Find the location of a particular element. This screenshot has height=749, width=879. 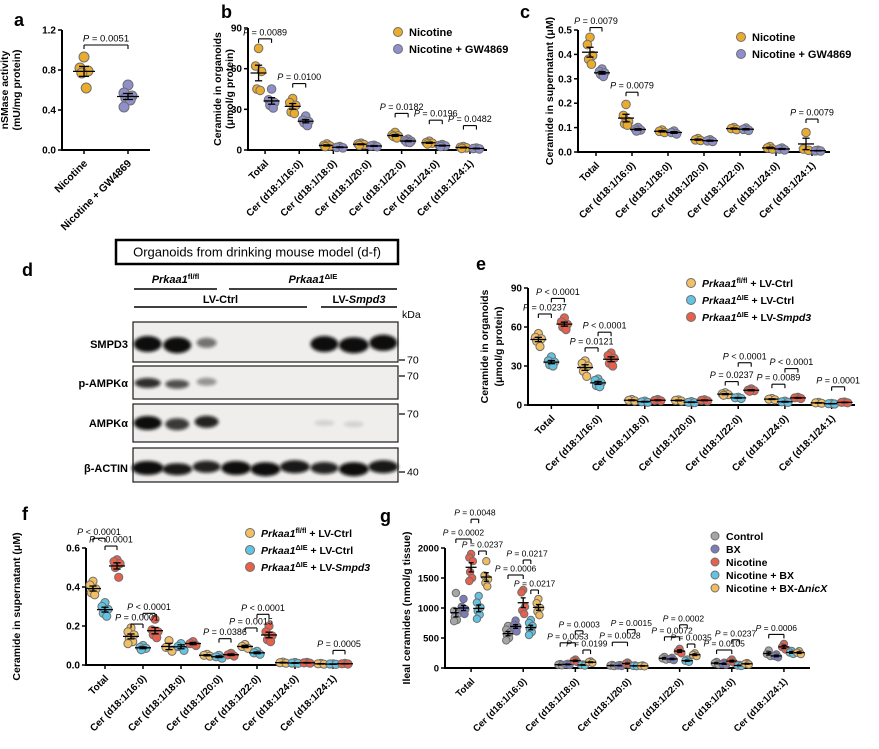

panel-letter-f: f is located at coordinates (25, 514).